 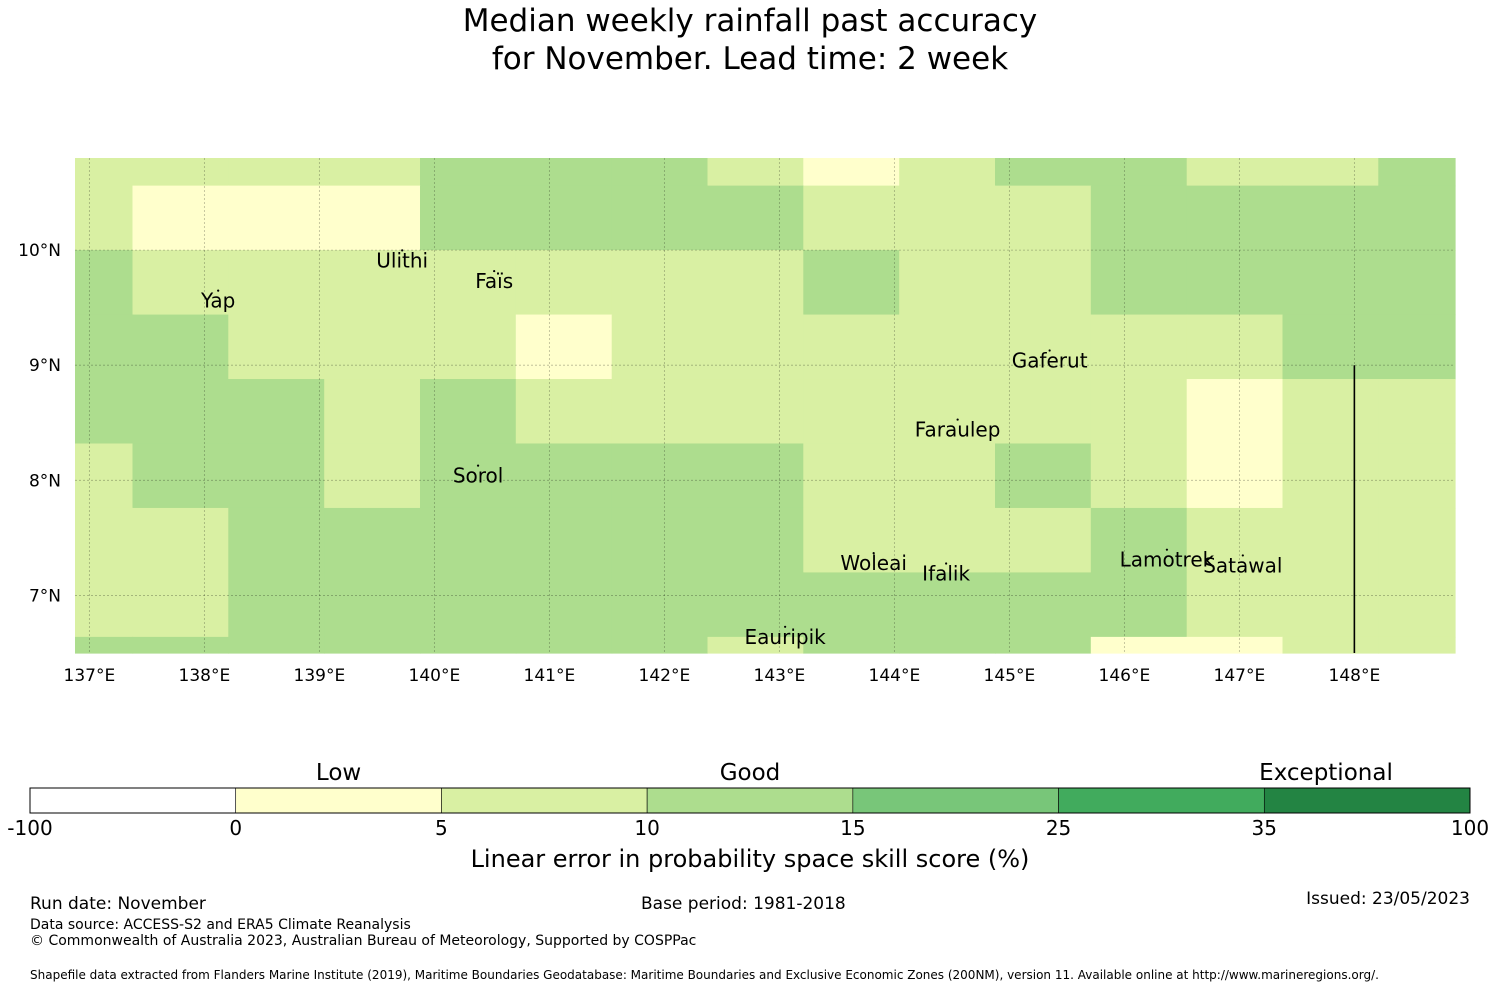 What do you see at coordinates (402, 260) in the screenshot?
I see `place-label: Ulithi` at bounding box center [402, 260].